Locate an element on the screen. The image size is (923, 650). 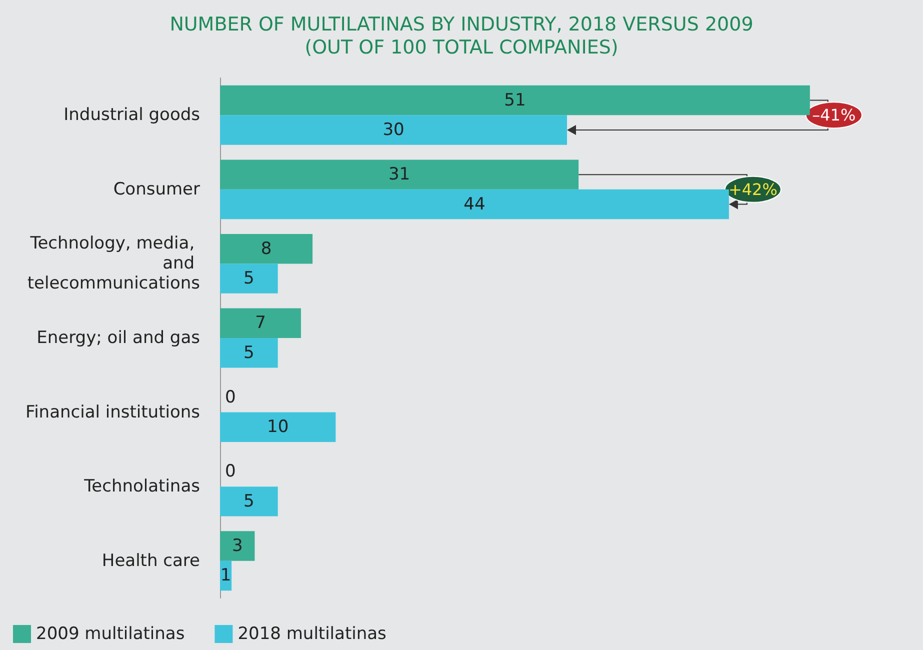
legend-label: 2018 multilatinas is located at coordinates (312, 634).